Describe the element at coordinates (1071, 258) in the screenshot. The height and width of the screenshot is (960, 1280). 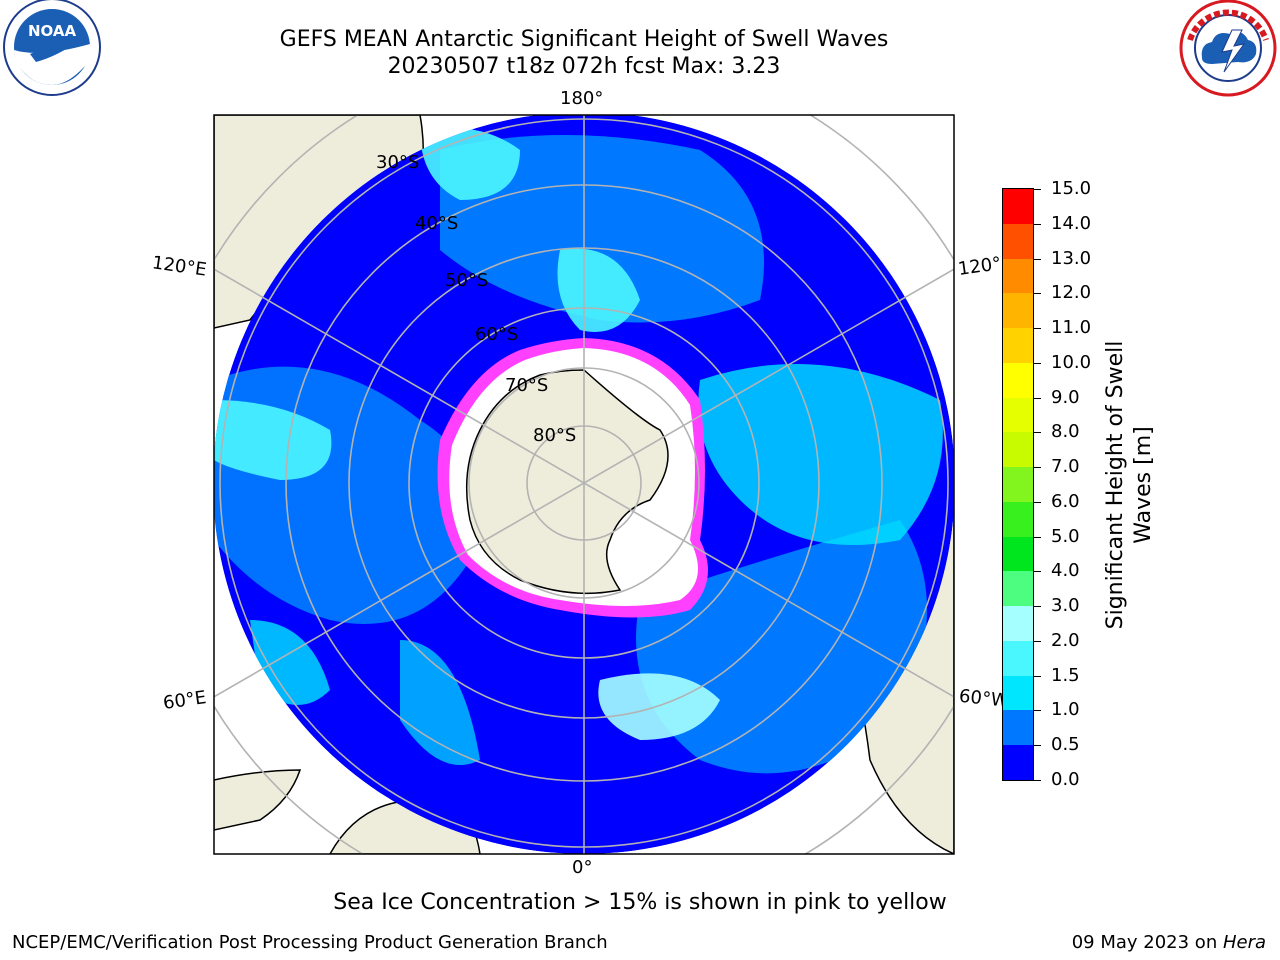
I see `colorbar-tick-label: 13.0` at that location.